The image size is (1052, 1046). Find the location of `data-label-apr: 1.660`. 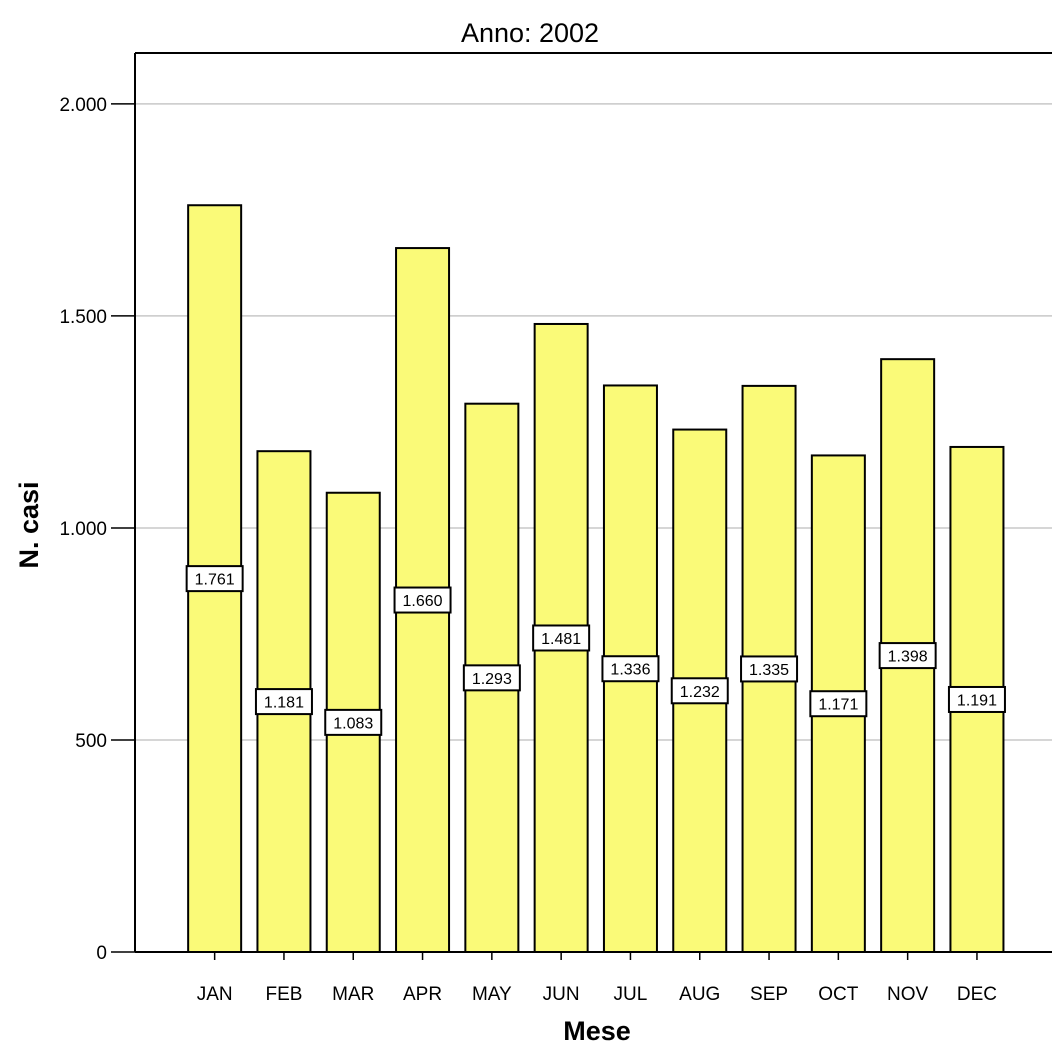

data-label-apr: 1.660 is located at coordinates (422, 600).